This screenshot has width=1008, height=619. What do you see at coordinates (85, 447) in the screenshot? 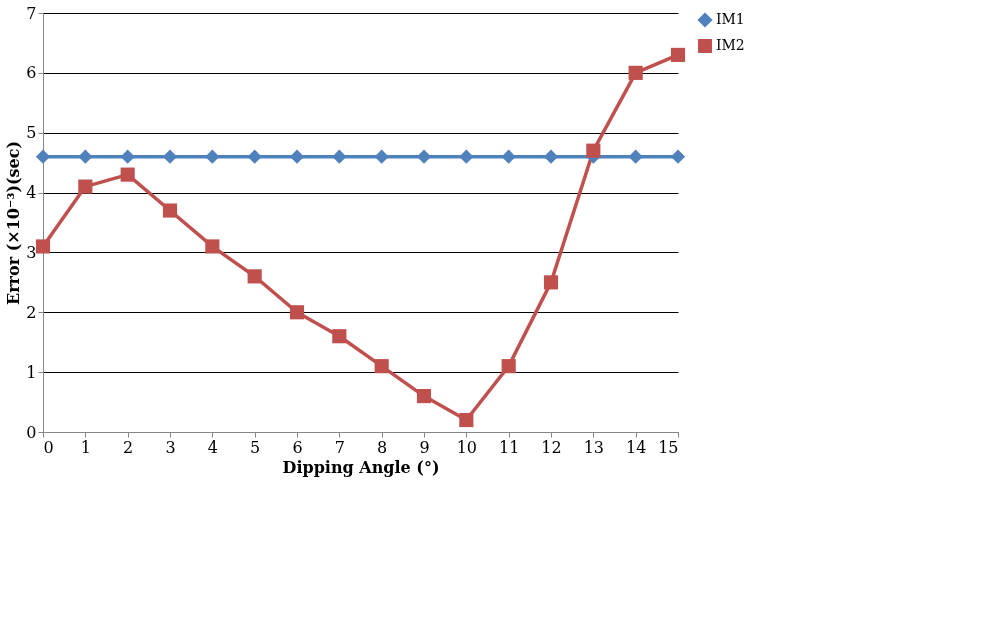
I see `x-tick-label: 1` at bounding box center [85, 447].